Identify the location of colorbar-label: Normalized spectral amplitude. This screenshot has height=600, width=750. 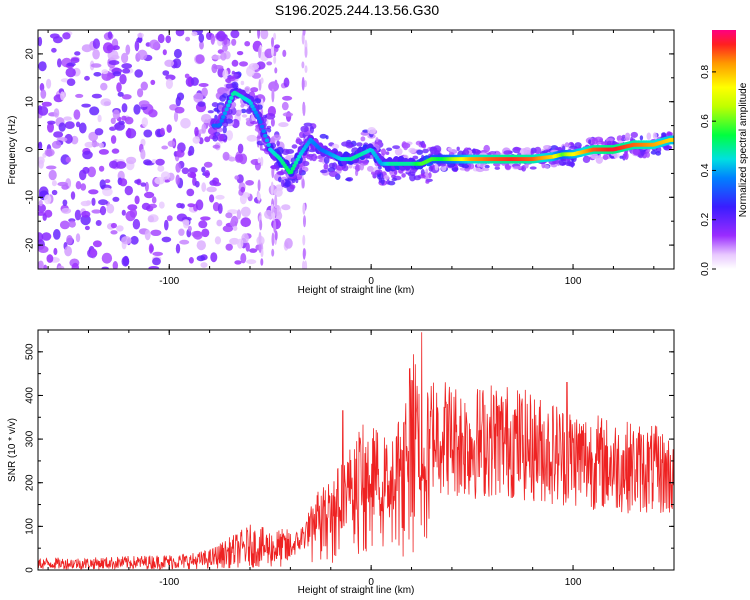
(743, 149).